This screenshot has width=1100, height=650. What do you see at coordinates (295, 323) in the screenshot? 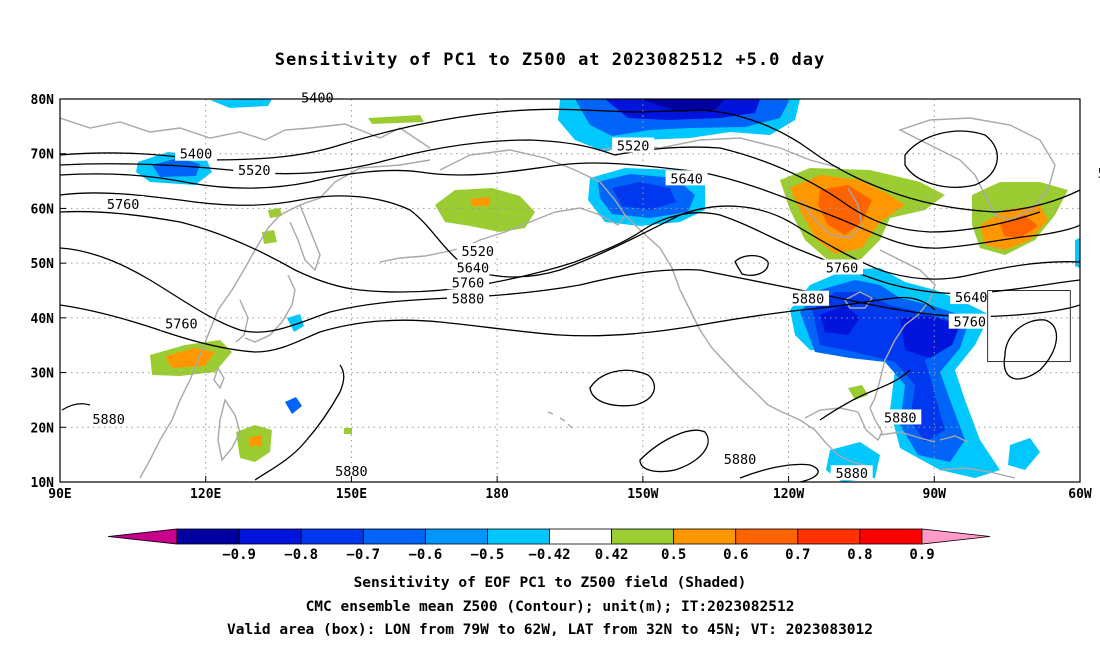
I see `shade-japan-blue` at bounding box center [295, 323].